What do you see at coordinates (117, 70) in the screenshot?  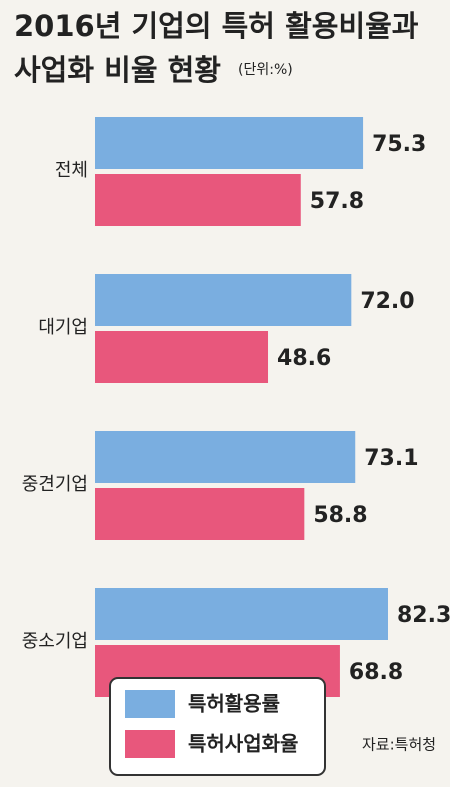 I see `chart-subtitle: 사업화 비율 현황` at bounding box center [117, 70].